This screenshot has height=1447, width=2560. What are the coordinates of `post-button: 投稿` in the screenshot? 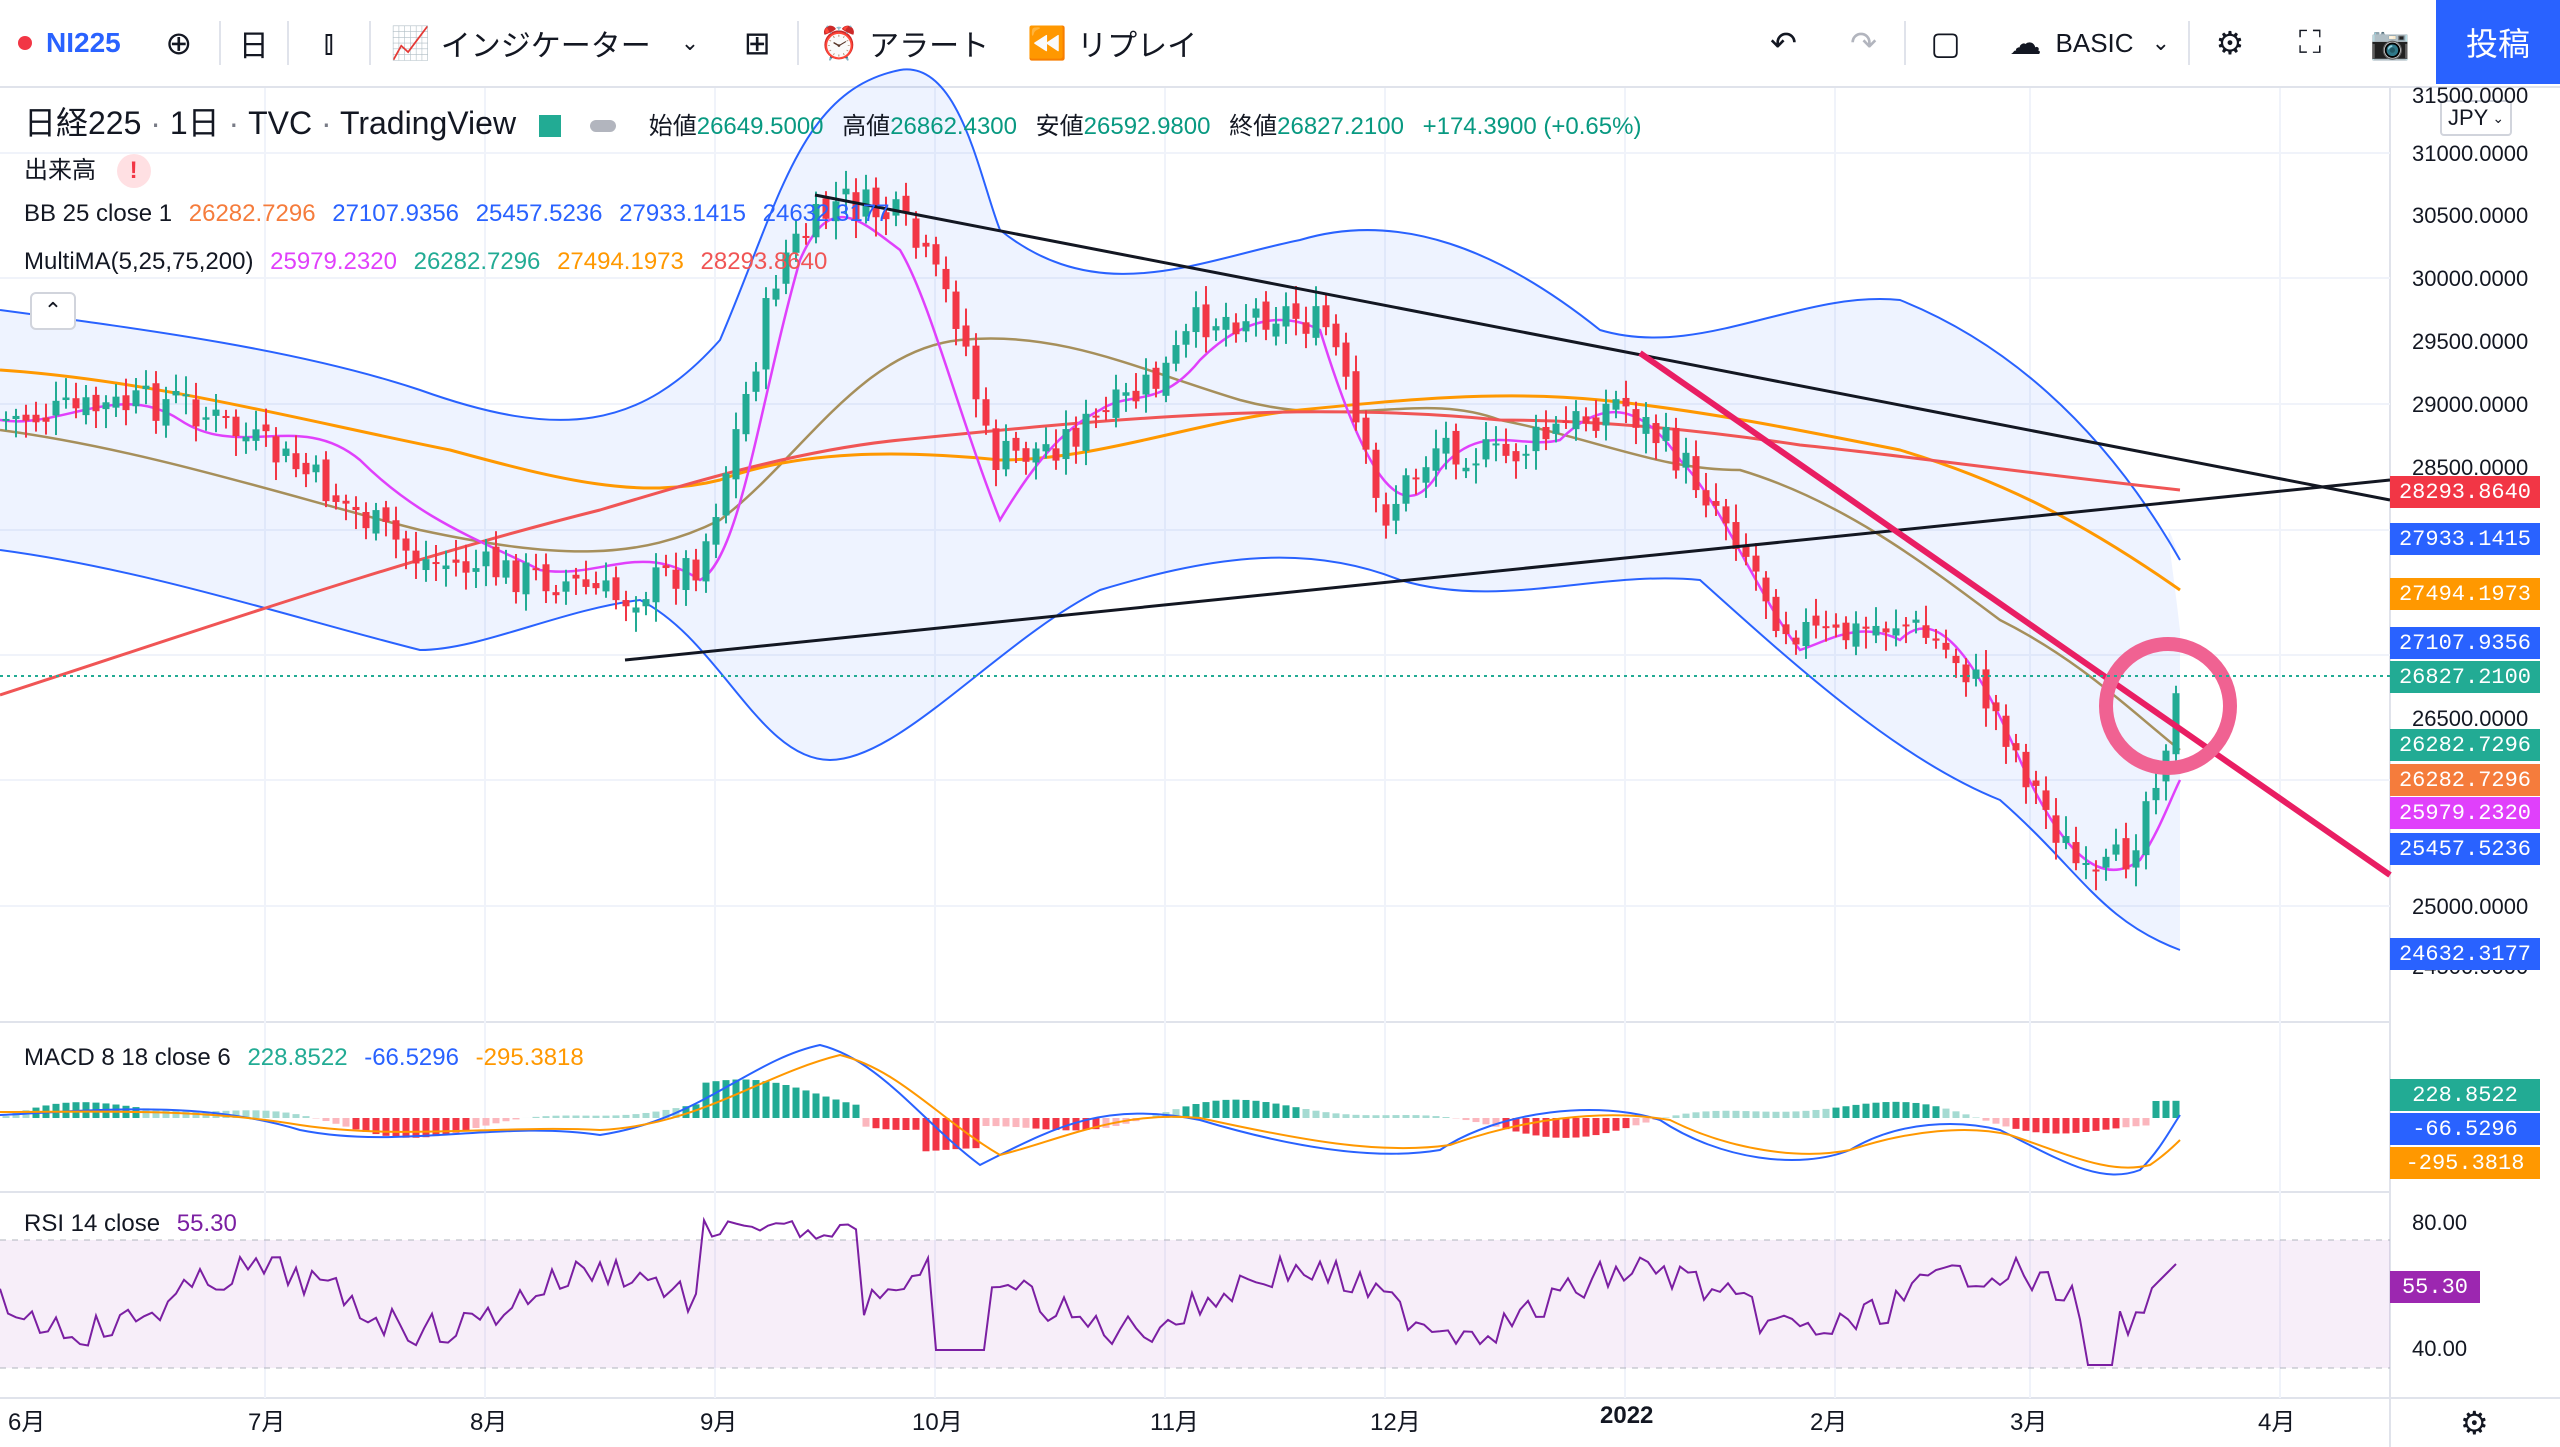 It's located at (2498, 42).